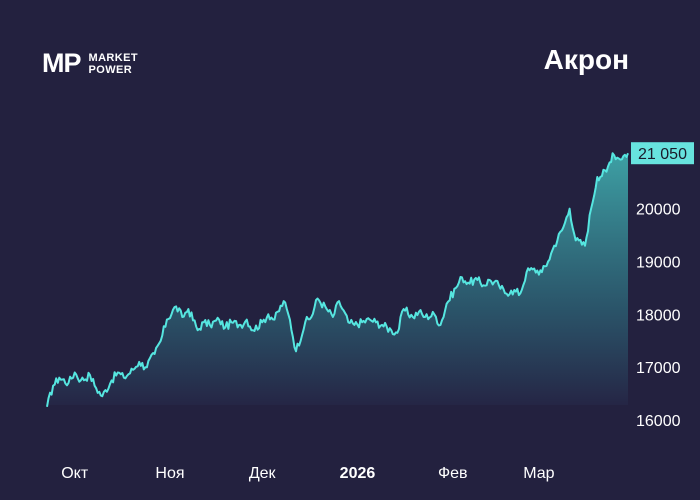 The width and height of the screenshot is (700, 500). I want to click on logo-mark: MP, so click(61, 63).